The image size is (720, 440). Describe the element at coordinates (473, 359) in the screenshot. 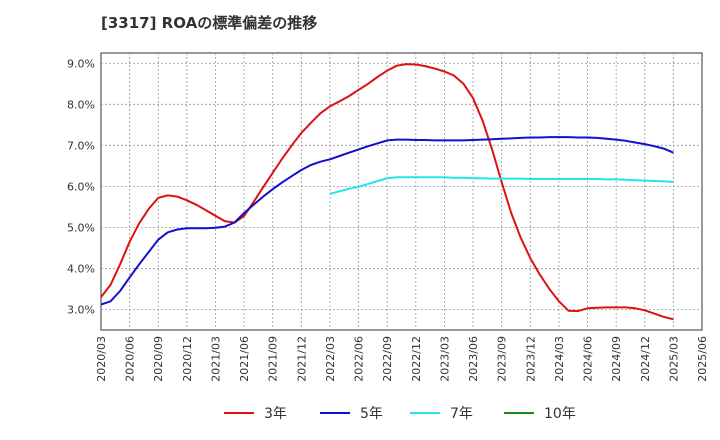

I see `x-tick-label: 2023/06` at that location.